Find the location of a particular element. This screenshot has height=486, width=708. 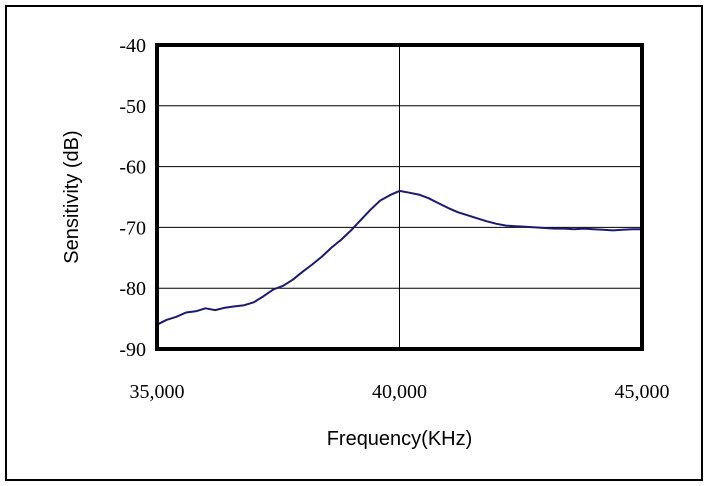

y-tick-label: -40 is located at coordinates (132, 46).